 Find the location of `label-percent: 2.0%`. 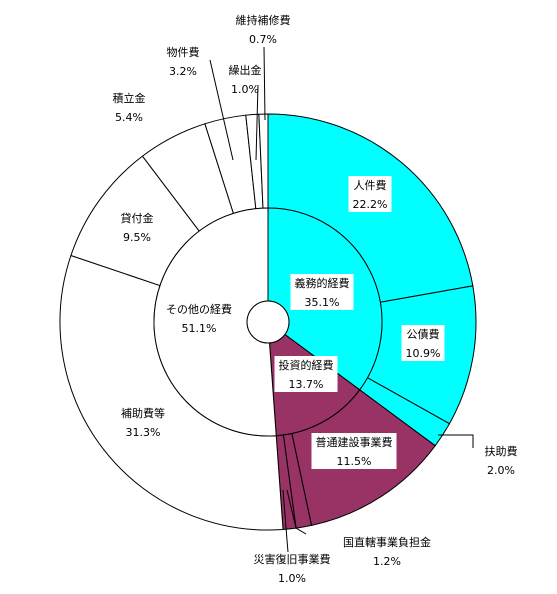

label-percent: 2.0% is located at coordinates (501, 470).